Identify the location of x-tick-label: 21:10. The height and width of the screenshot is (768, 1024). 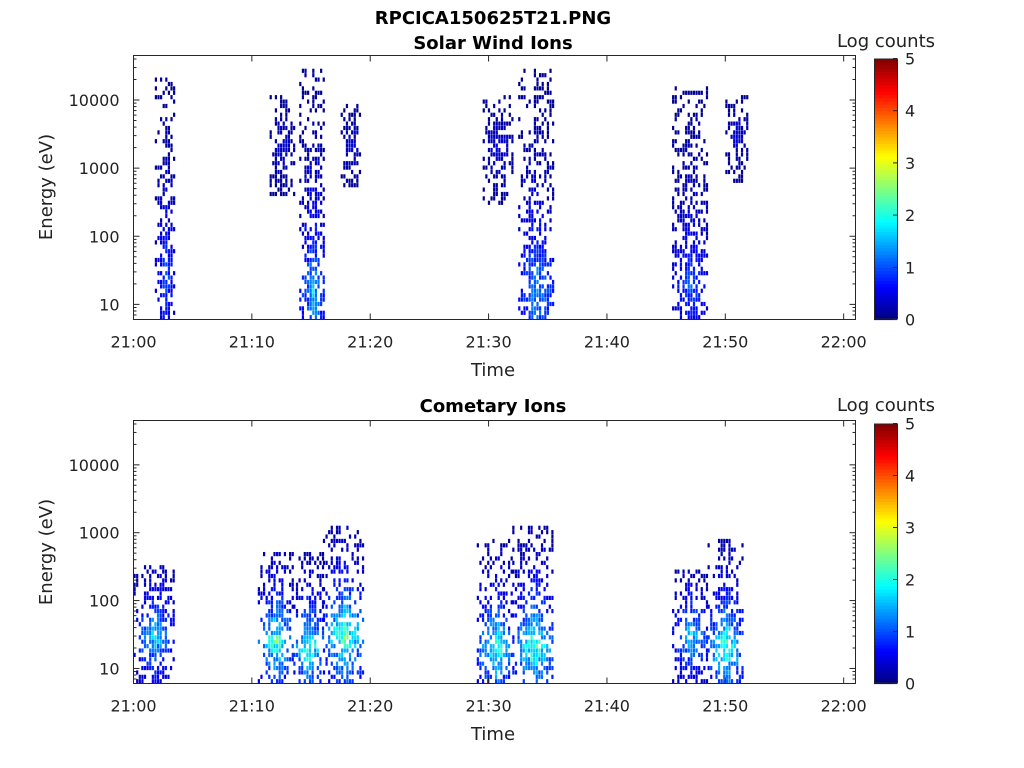
(252, 706).